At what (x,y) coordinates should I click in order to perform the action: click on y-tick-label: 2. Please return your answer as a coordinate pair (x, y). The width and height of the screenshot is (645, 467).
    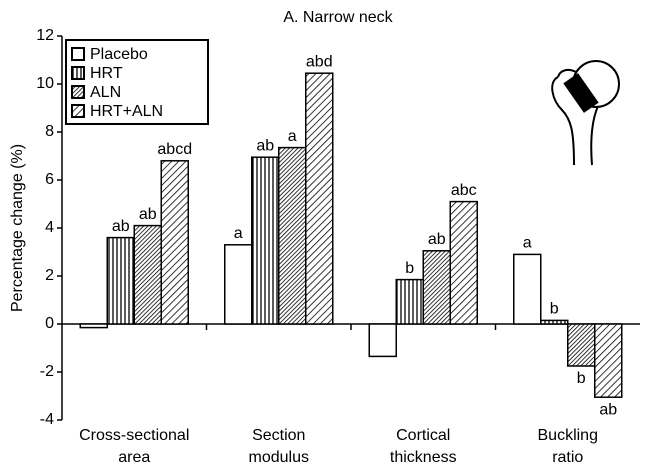
    Looking at the image, I should click on (49, 275).